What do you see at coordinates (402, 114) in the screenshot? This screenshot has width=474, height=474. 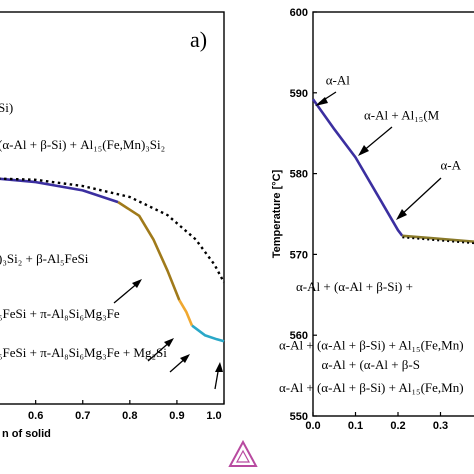 I see `panel-b-phase-label-1: α-Al + Al₁₅(M` at bounding box center [402, 114].